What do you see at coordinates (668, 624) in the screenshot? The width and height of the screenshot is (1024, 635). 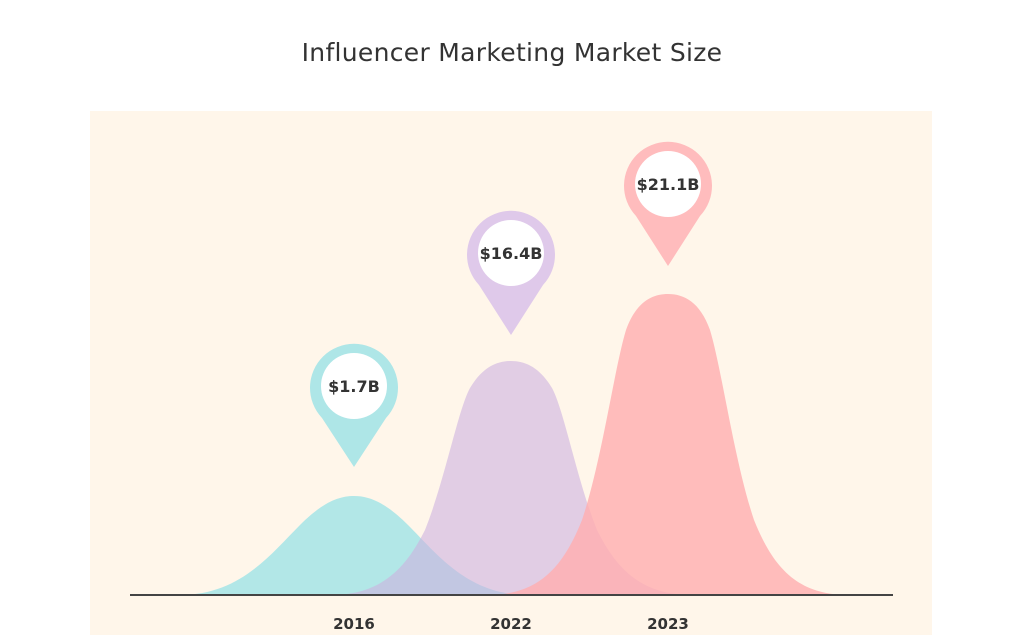 I see `x-tick-2023: 2023` at bounding box center [668, 624].